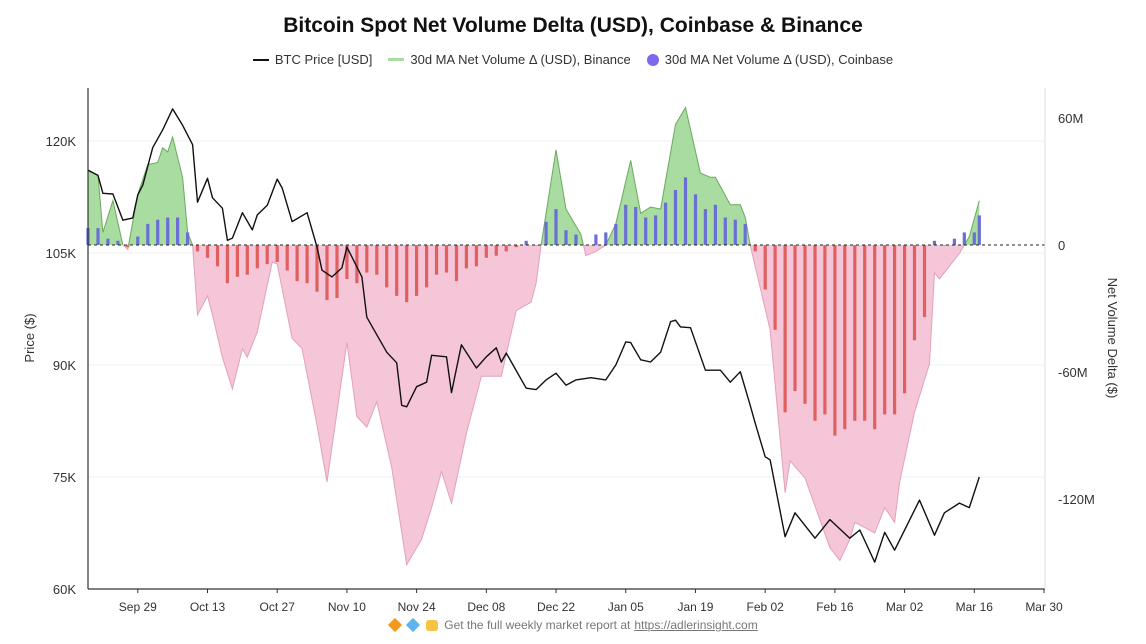 Image resolution: width=1146 pixels, height=644 pixels. Describe the element at coordinates (652, 59) in the screenshot. I see `dot-swatch-icon` at that location.